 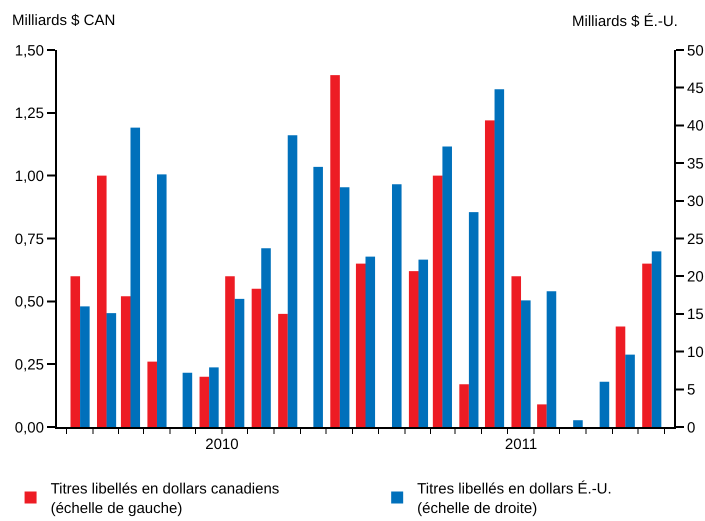 What do you see at coordinates (222, 444) in the screenshot?
I see `x-tick-label: 2010` at bounding box center [222, 444].